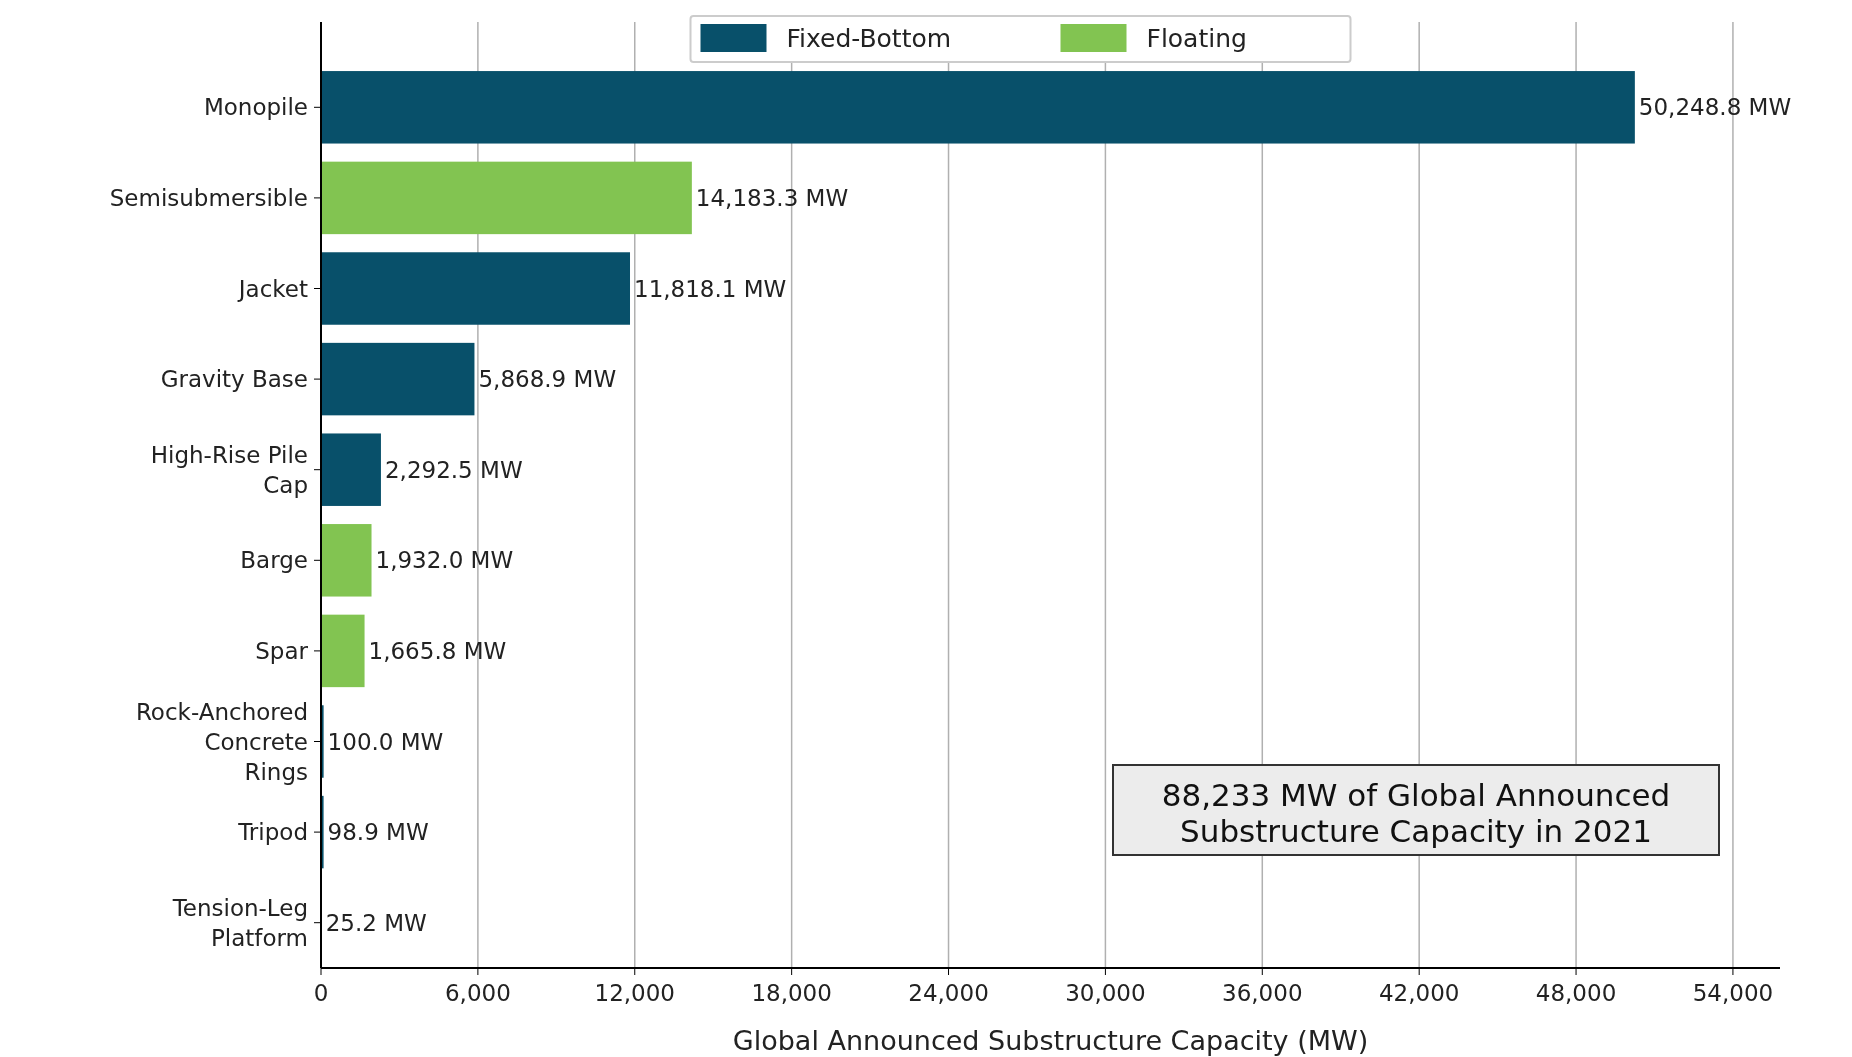  Describe the element at coordinates (1262, 993) in the screenshot. I see `x-tick-label: 36,000` at that location.